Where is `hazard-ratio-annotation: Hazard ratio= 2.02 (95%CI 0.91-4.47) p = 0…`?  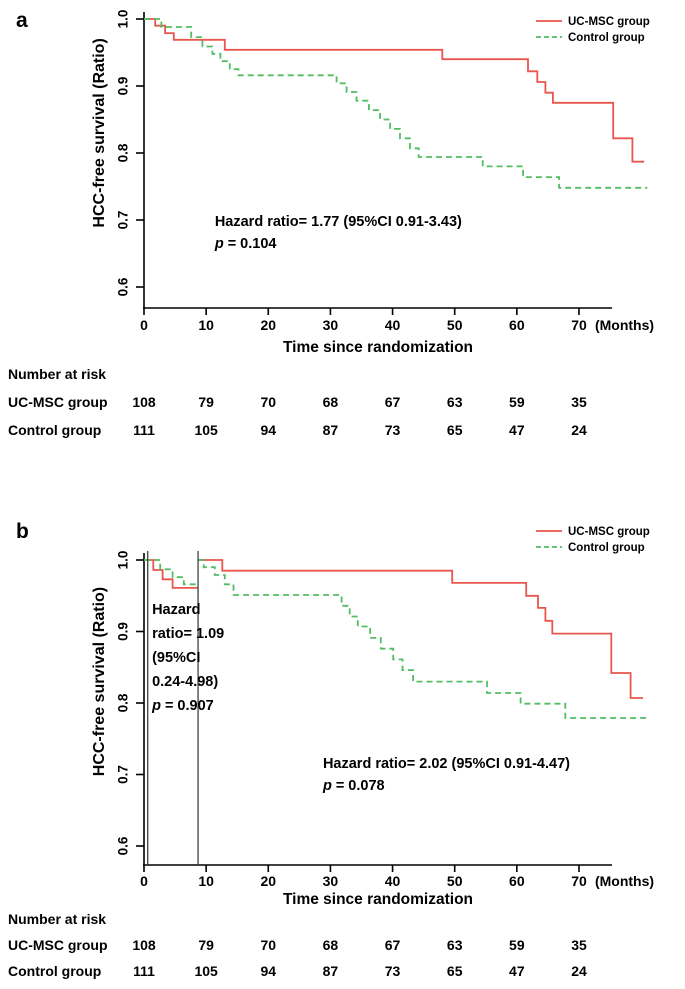
hazard-ratio-annotation: Hazard ratio= 2.02 (95%CI 0.91-4.47) p = 0… is located at coordinates (446, 775).